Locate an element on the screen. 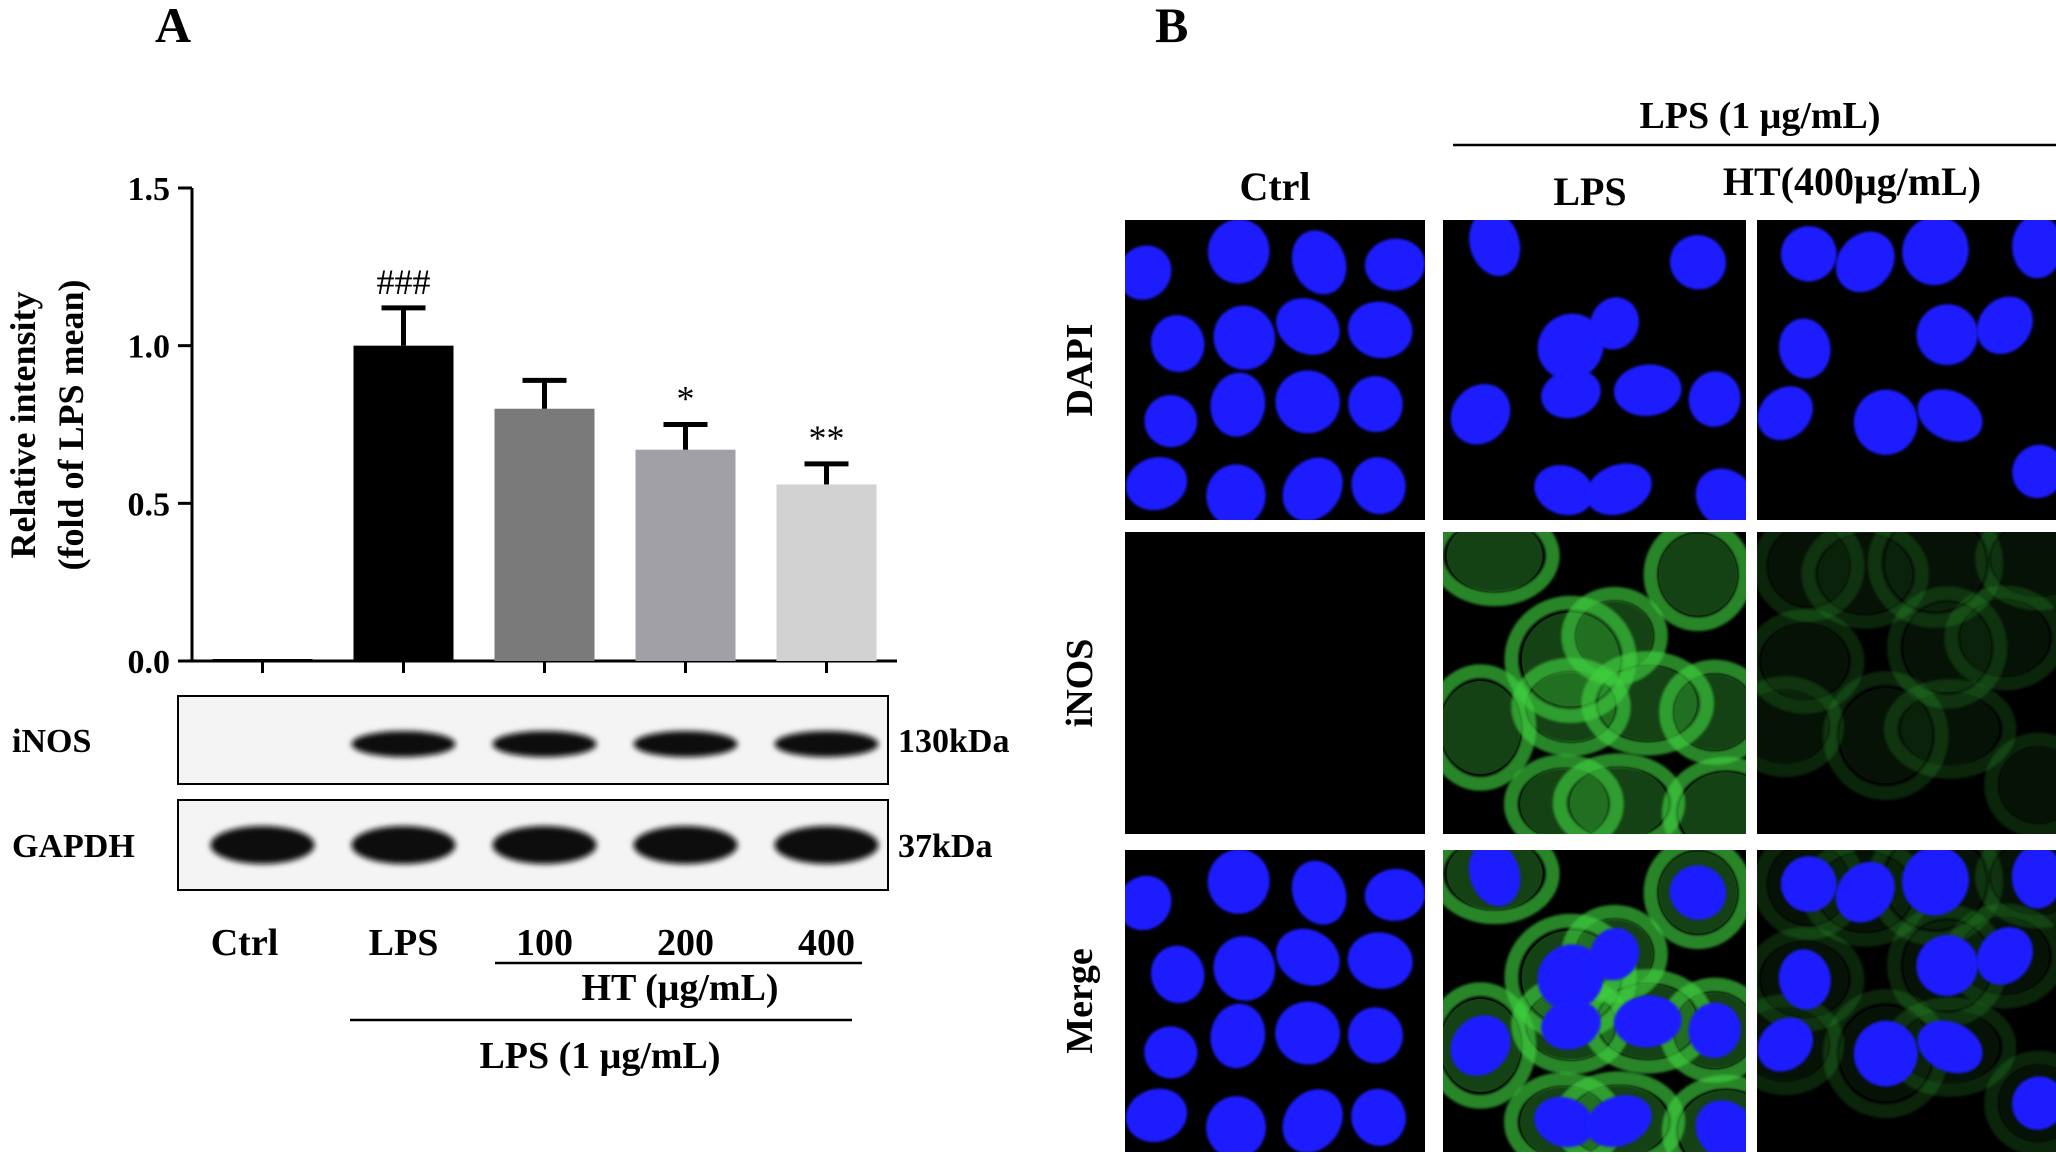 This screenshot has height=1161, width=2056. y-axis-label-line2: (fold of LPS mean) is located at coordinates (71, 425).